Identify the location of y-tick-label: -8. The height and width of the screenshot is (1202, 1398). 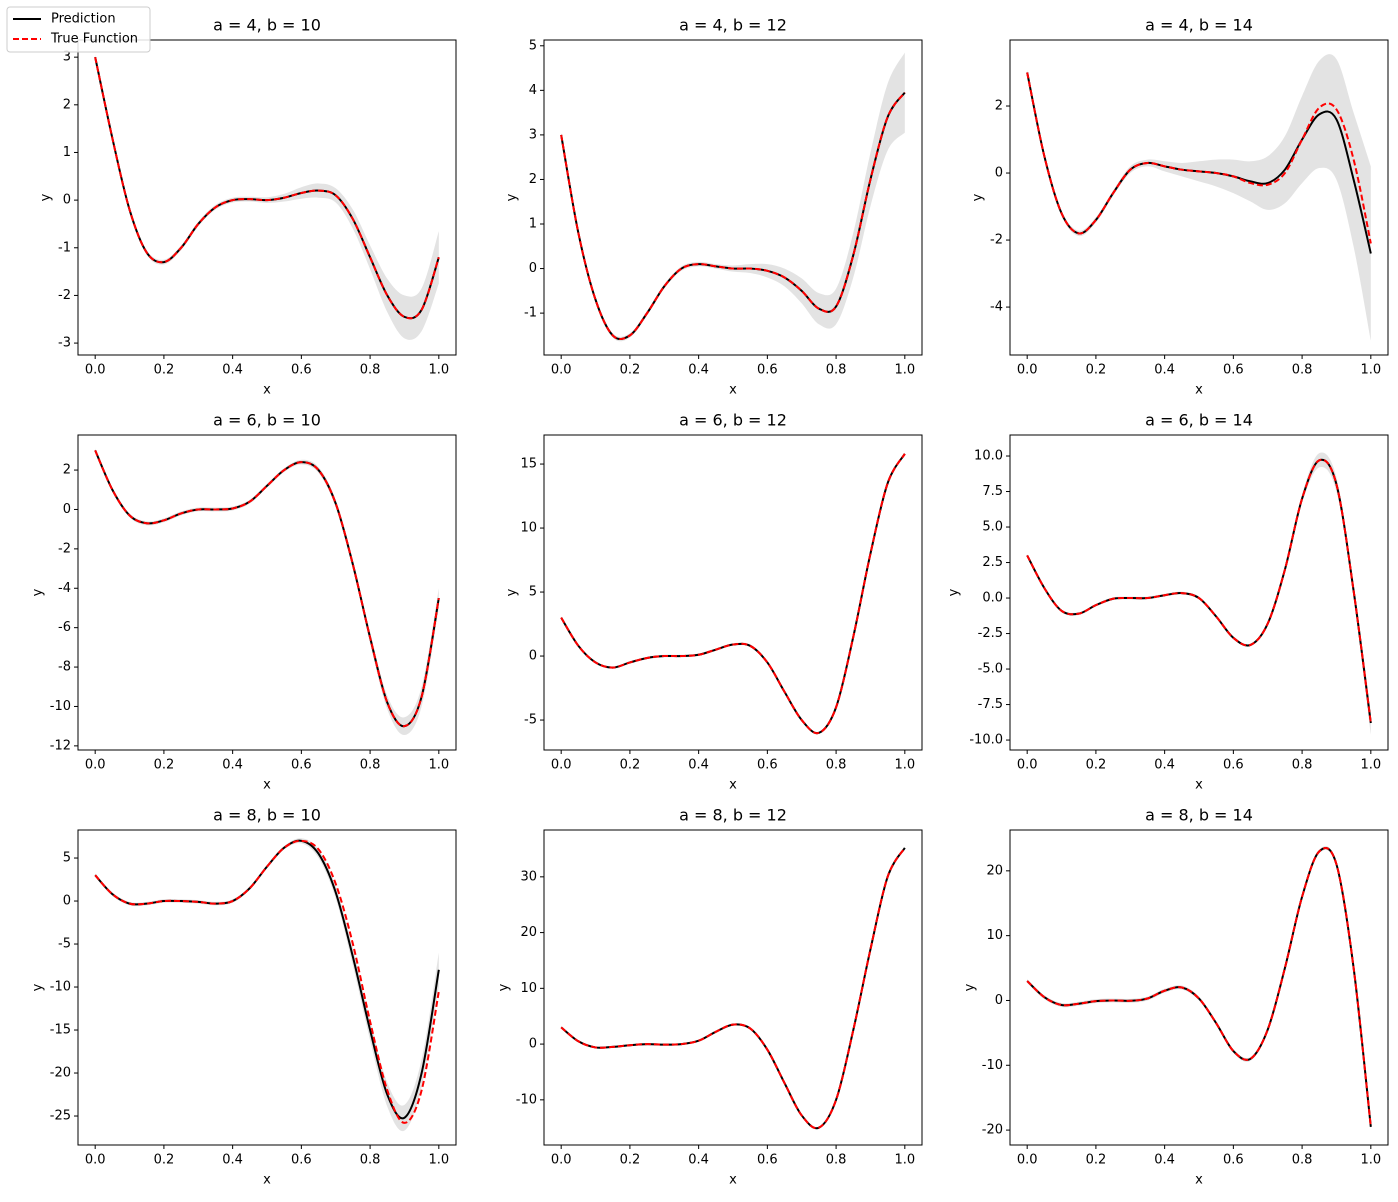
(64, 667).